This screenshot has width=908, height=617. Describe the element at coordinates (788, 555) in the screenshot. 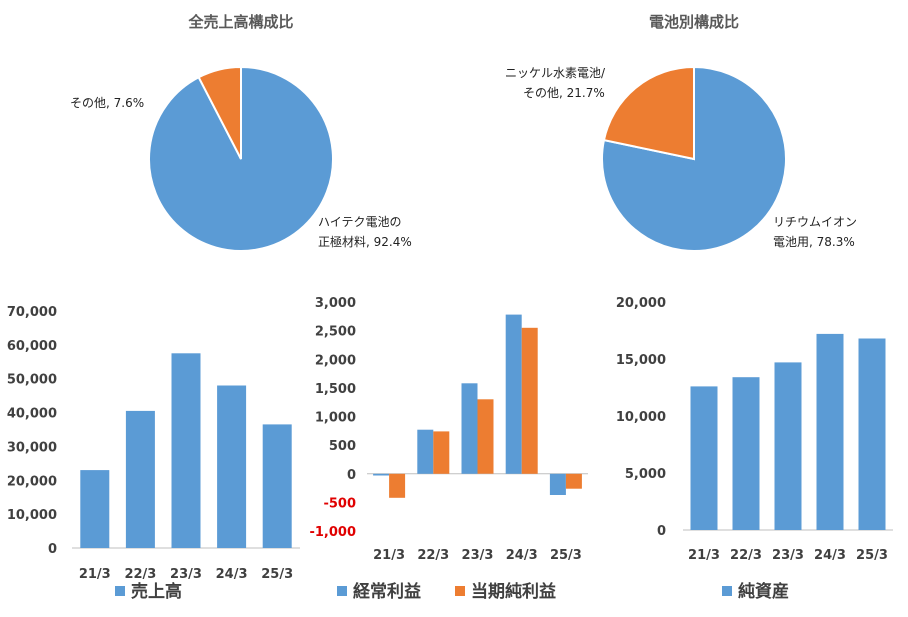

I see `bar3-xtick: 23/3` at that location.